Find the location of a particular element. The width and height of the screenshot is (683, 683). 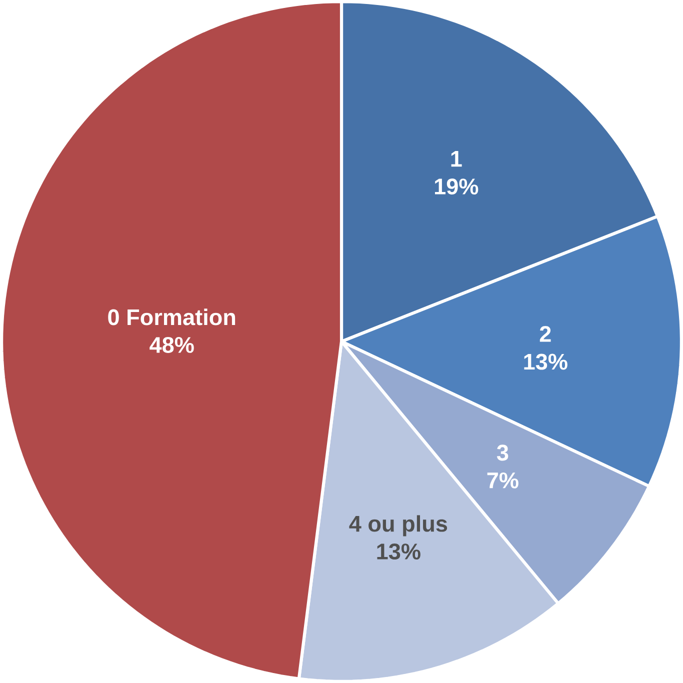

data-label: 48% is located at coordinates (172, 344).